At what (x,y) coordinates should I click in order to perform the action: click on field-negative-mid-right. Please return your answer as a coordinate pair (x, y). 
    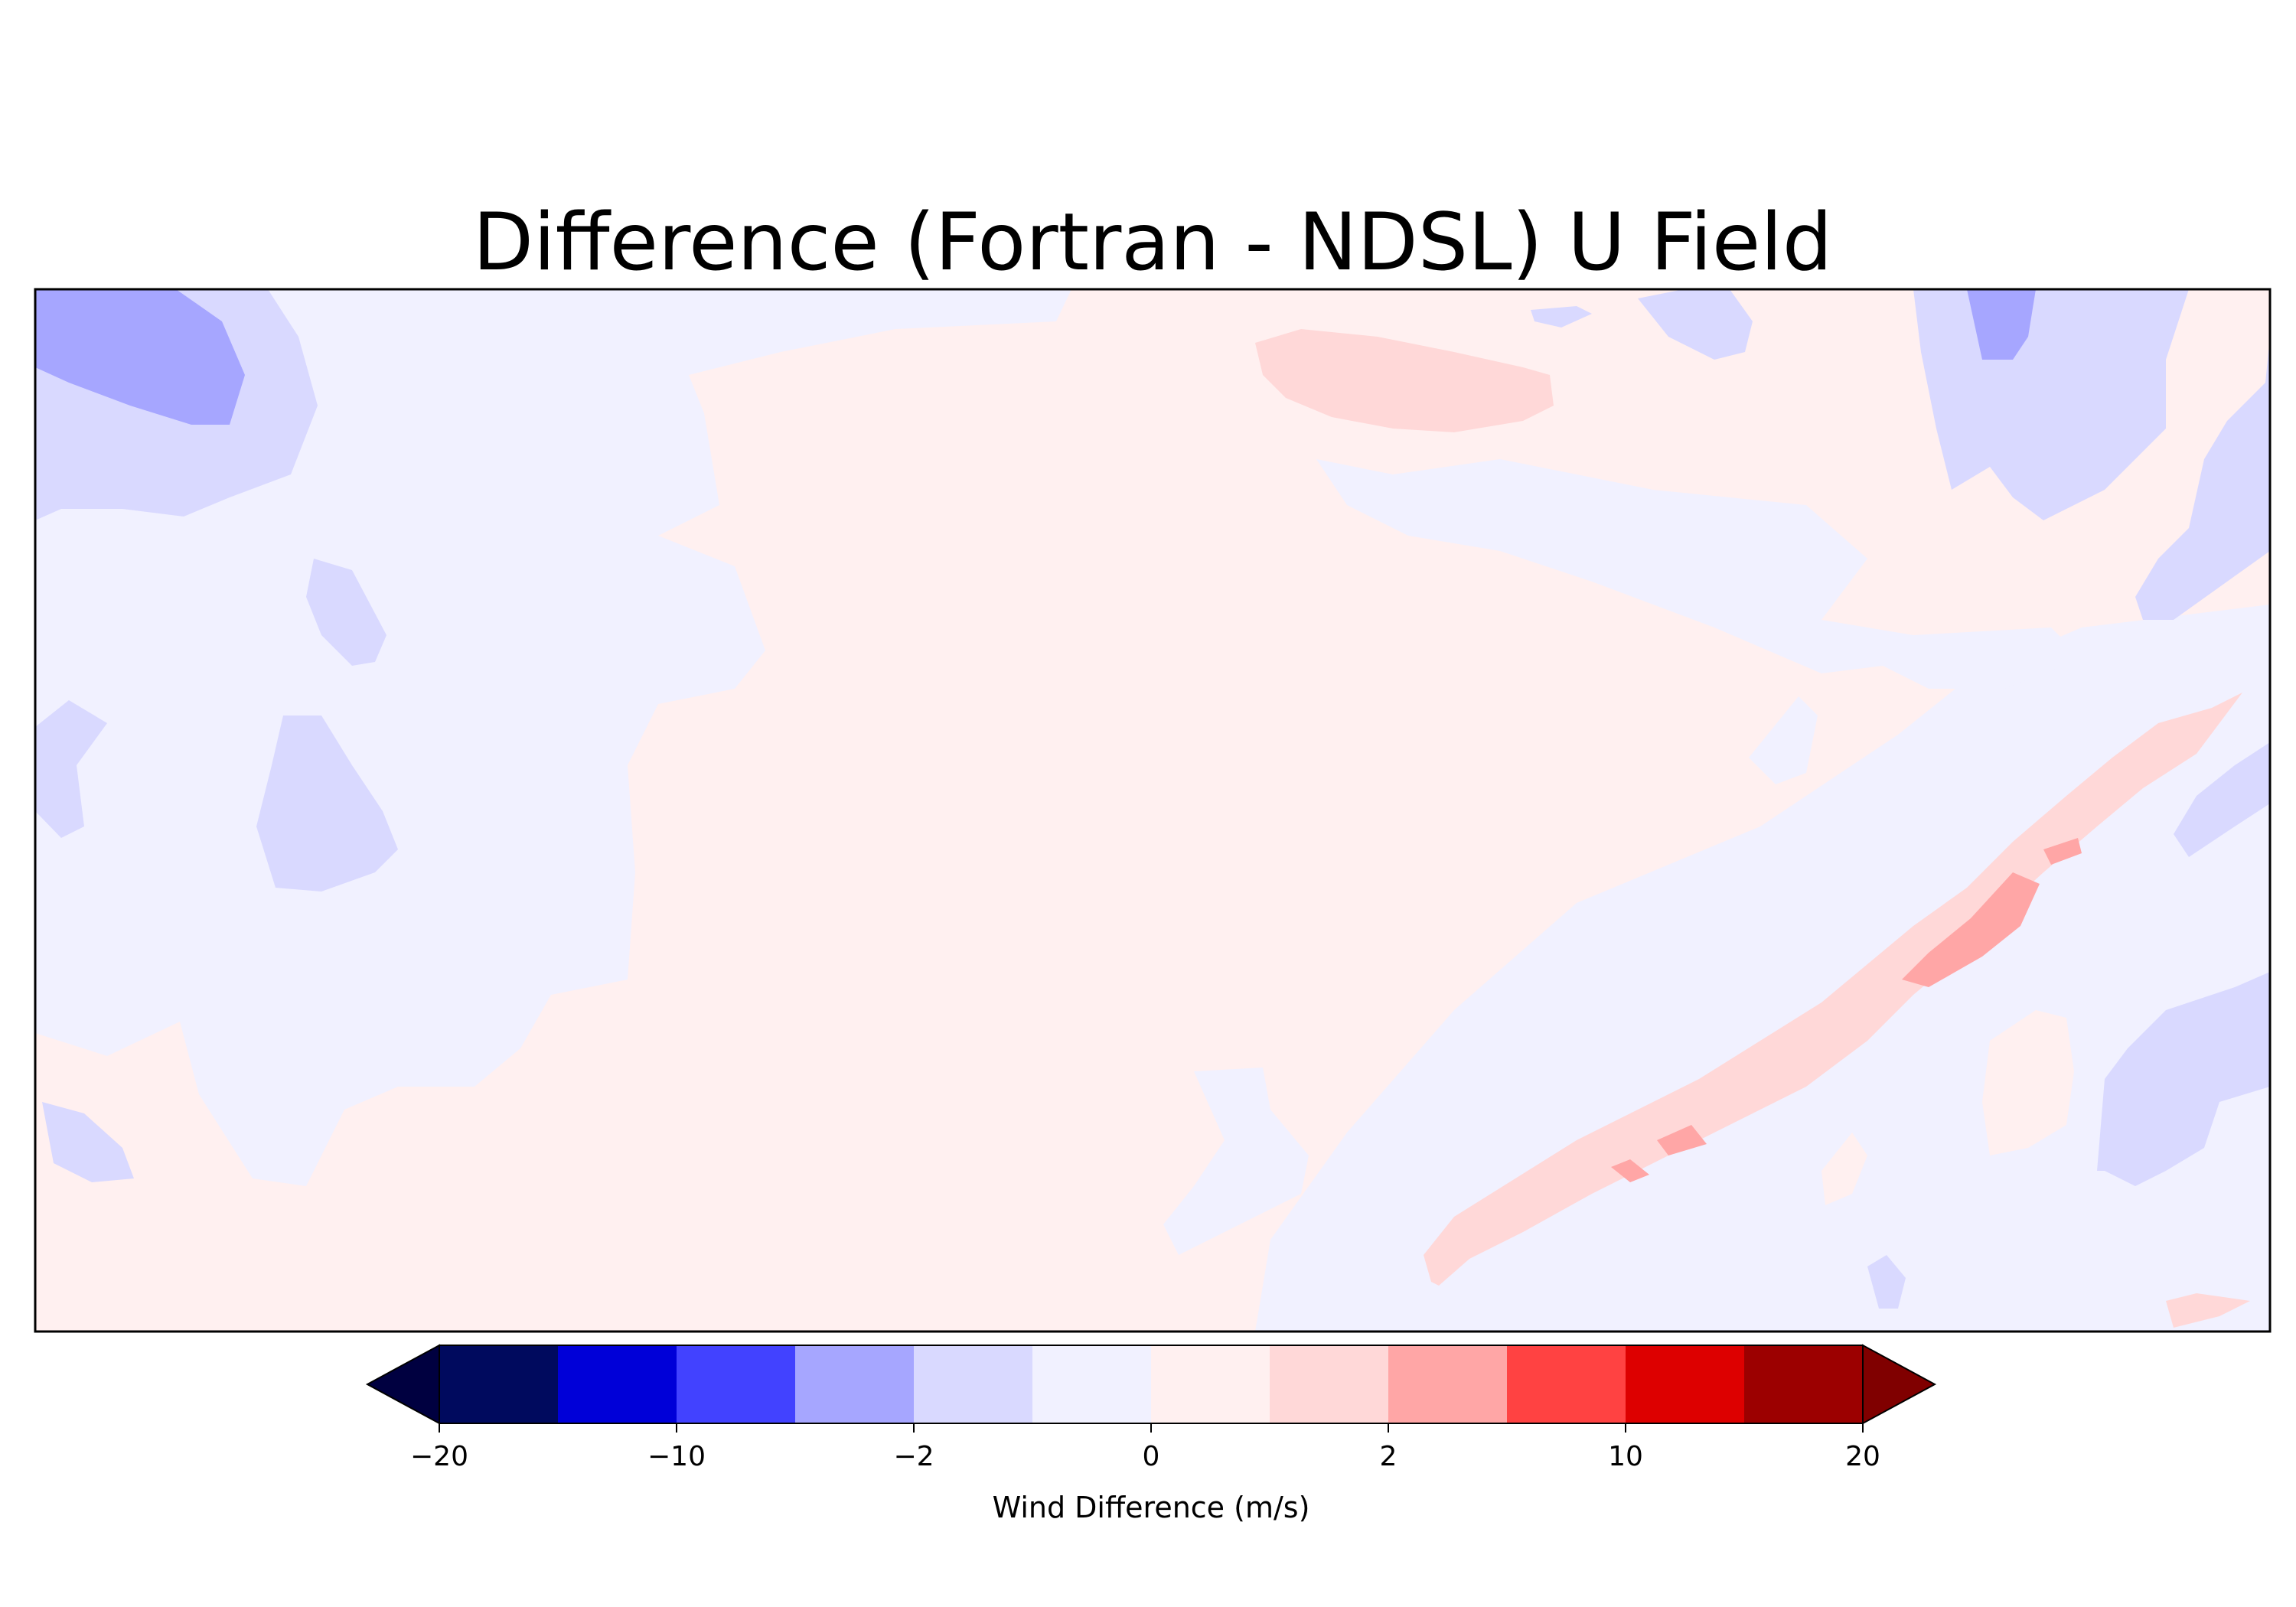
    Looking at the image, I should click on (1783, 740).